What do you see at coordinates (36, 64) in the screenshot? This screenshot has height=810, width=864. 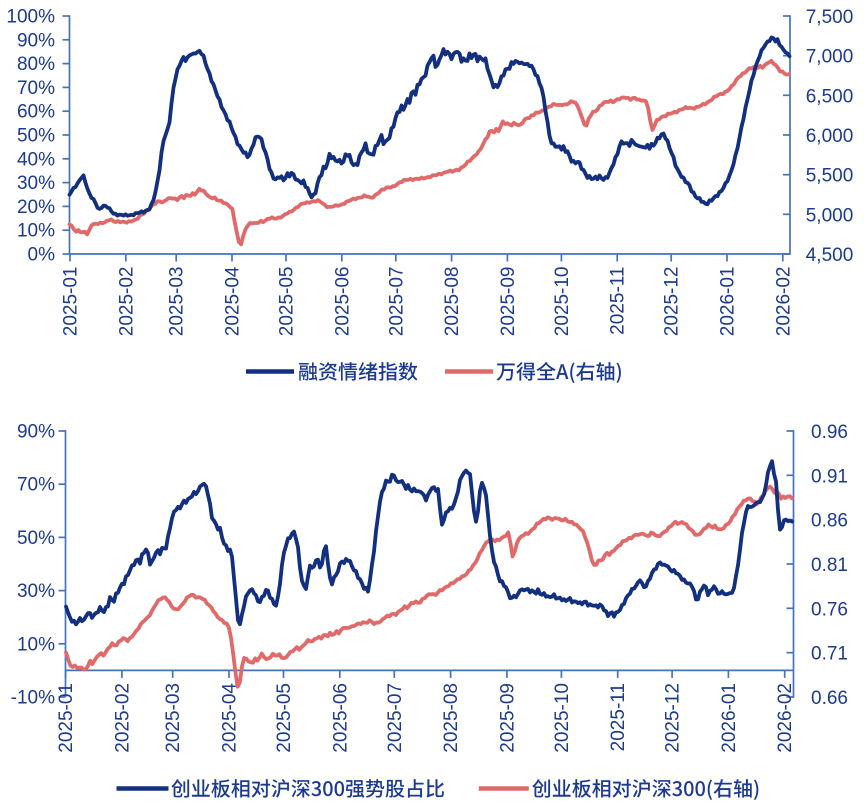 I see `svg-text: 80%` at bounding box center [36, 64].